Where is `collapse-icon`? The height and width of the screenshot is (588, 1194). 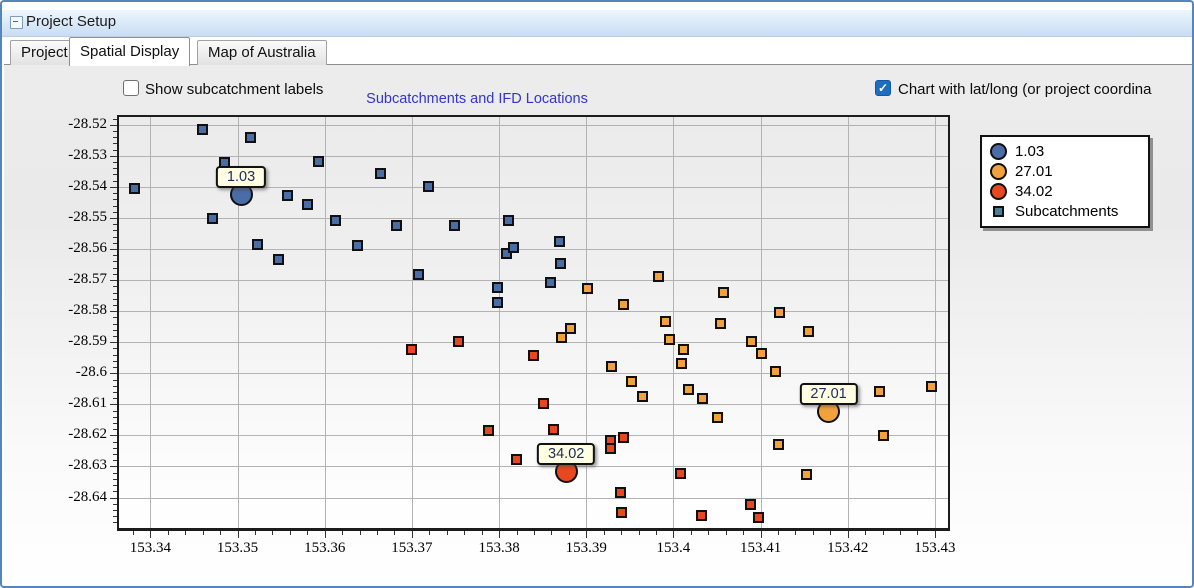 collapse-icon is located at coordinates (16, 22).